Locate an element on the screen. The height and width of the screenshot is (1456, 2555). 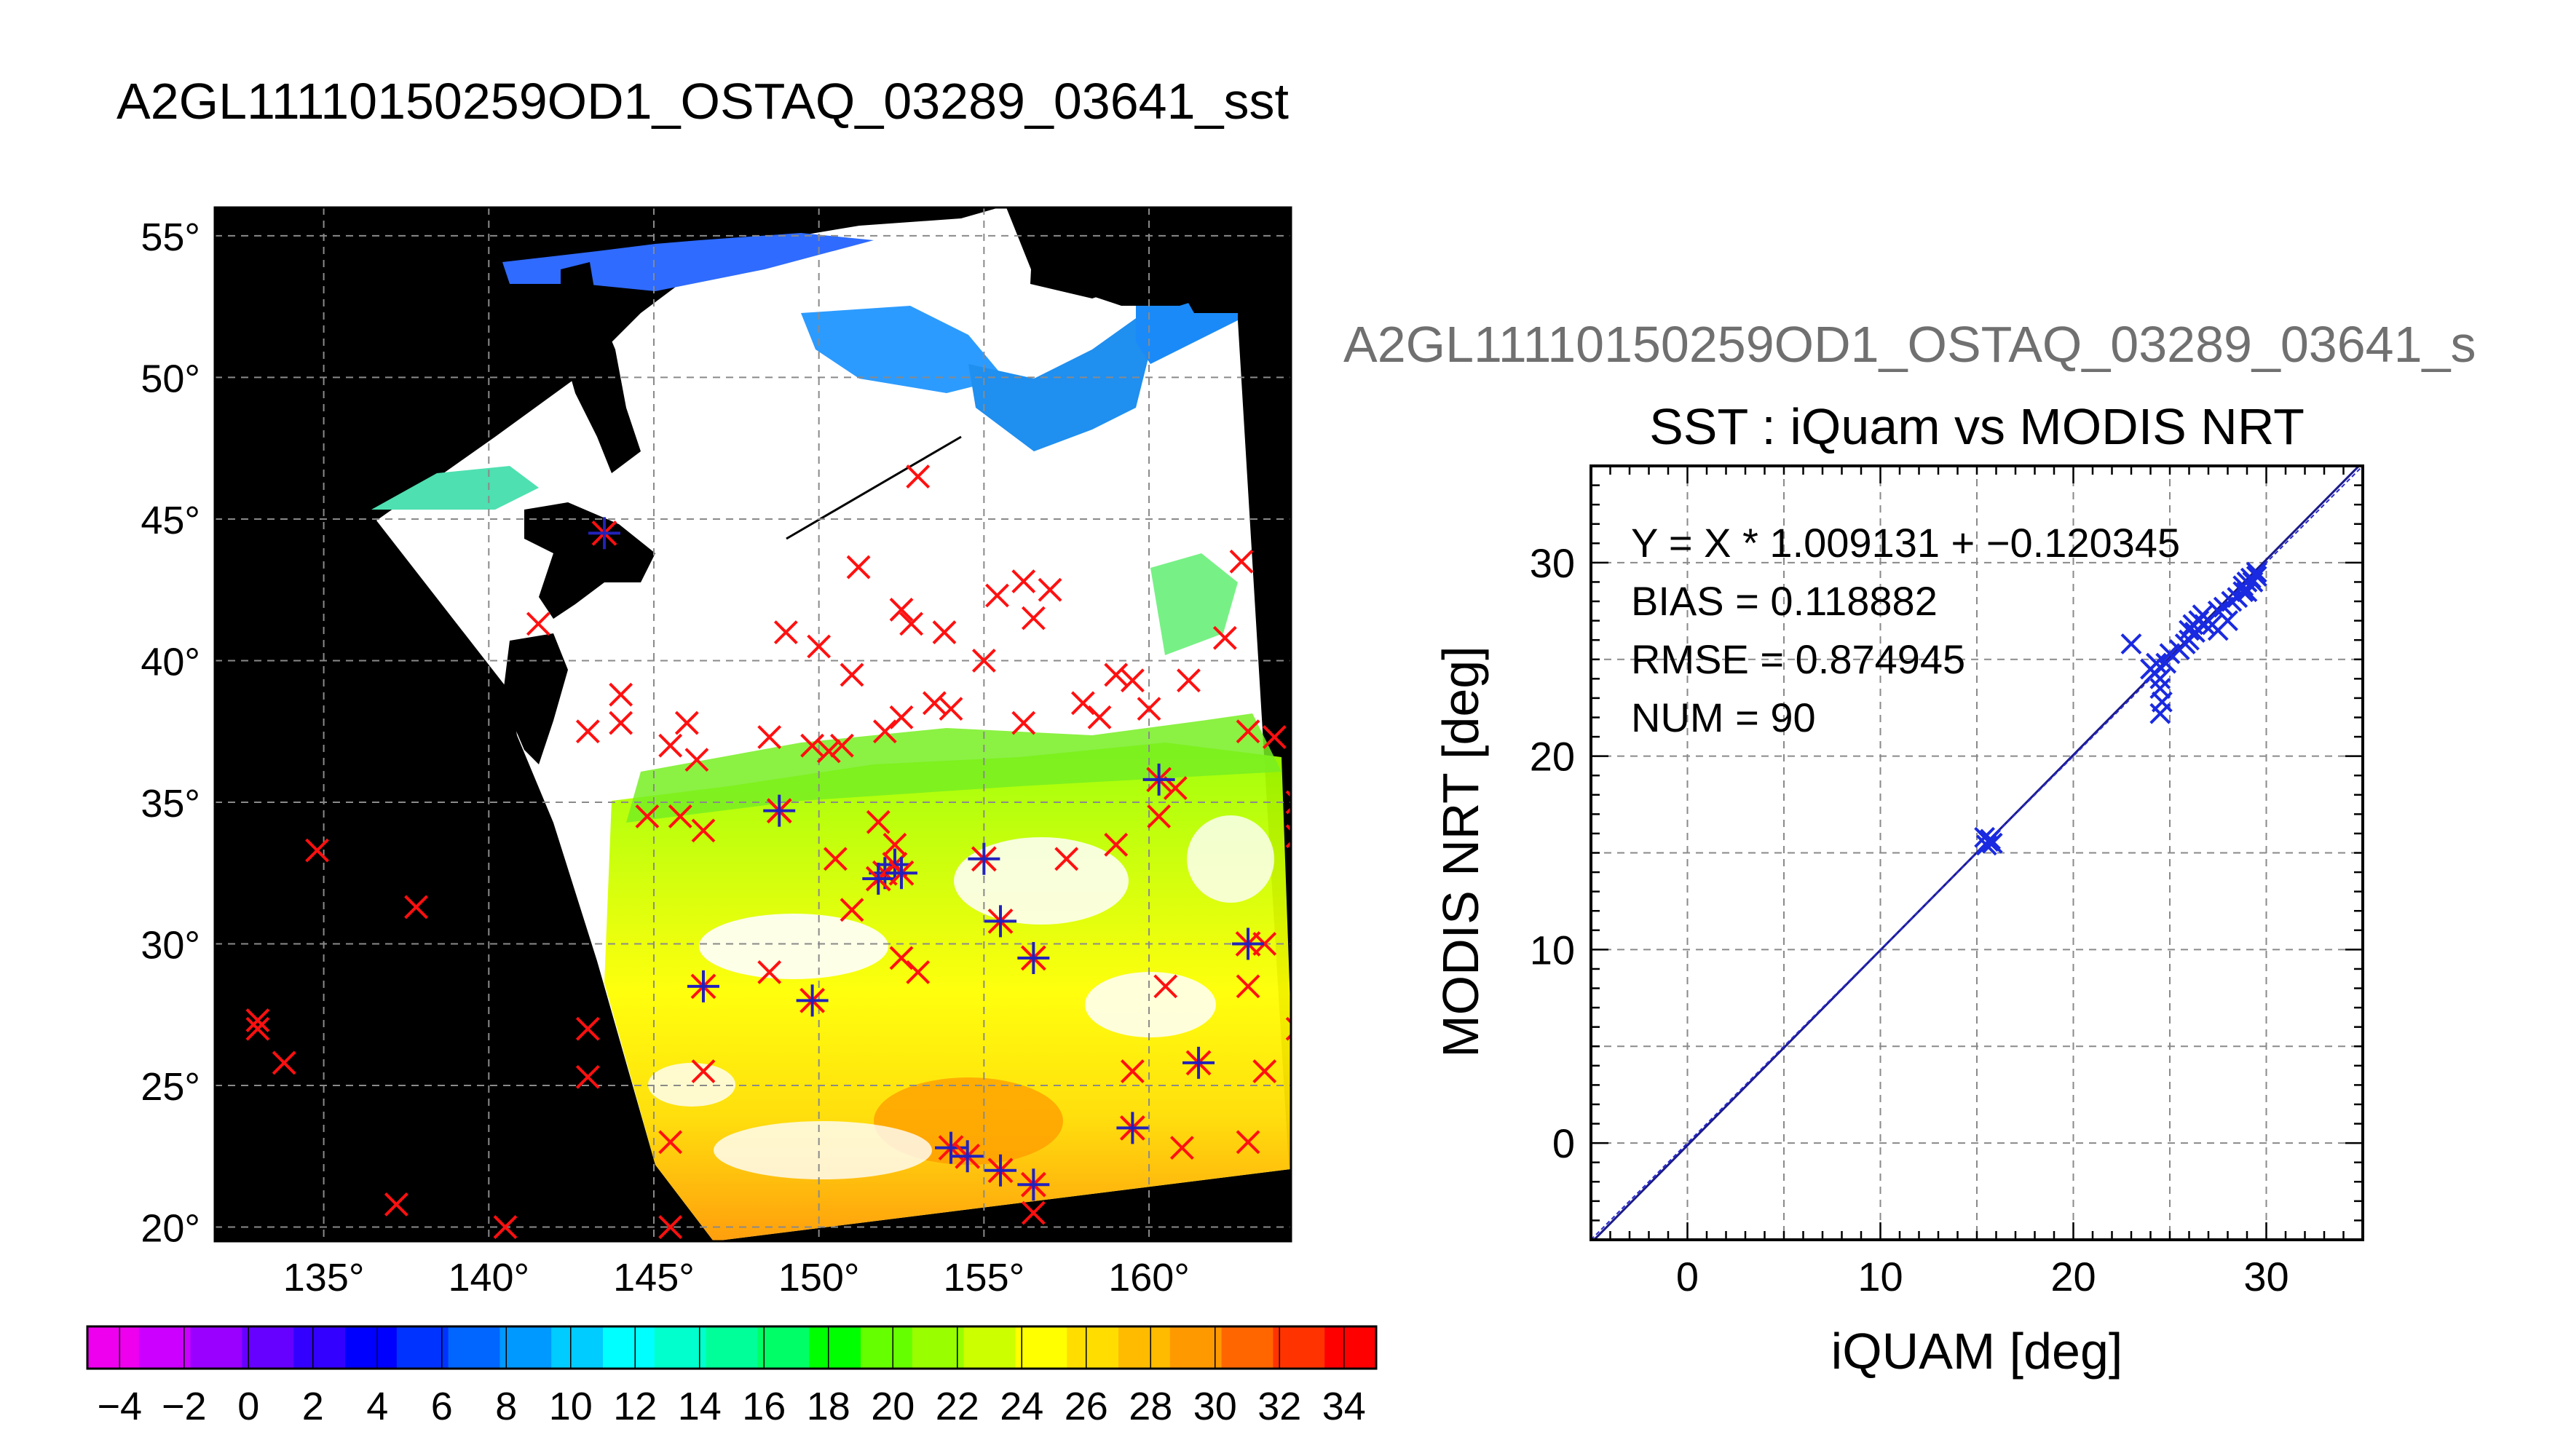
map-lon-tick-label: 140° is located at coordinates (488, 1277).